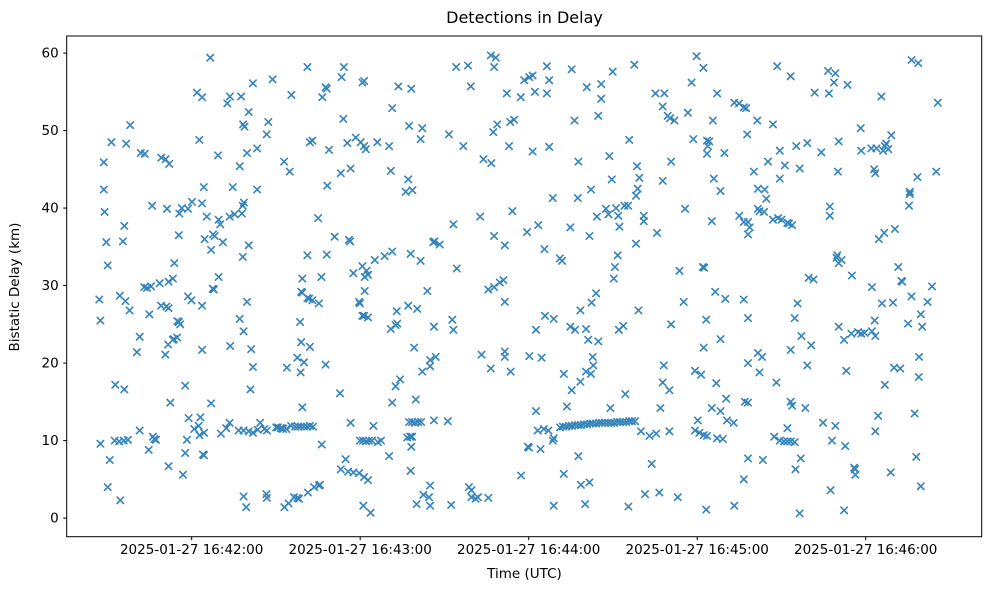 The image size is (989, 590). Describe the element at coordinates (524, 574) in the screenshot. I see `x-axis-label: Time (UTC)` at that location.